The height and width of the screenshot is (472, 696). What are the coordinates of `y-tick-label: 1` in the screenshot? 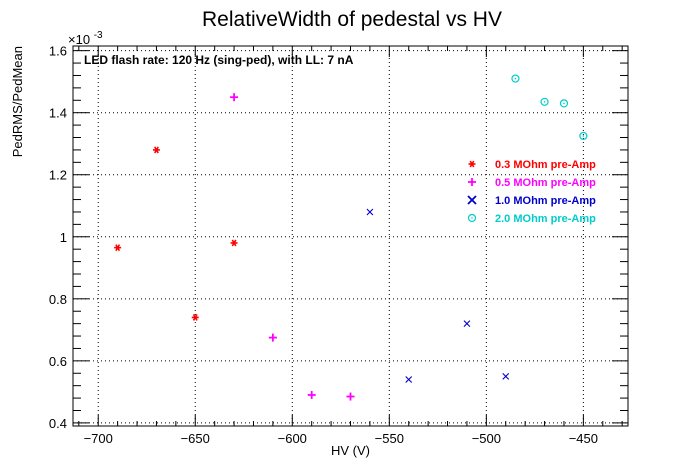 It's located at (63, 237).